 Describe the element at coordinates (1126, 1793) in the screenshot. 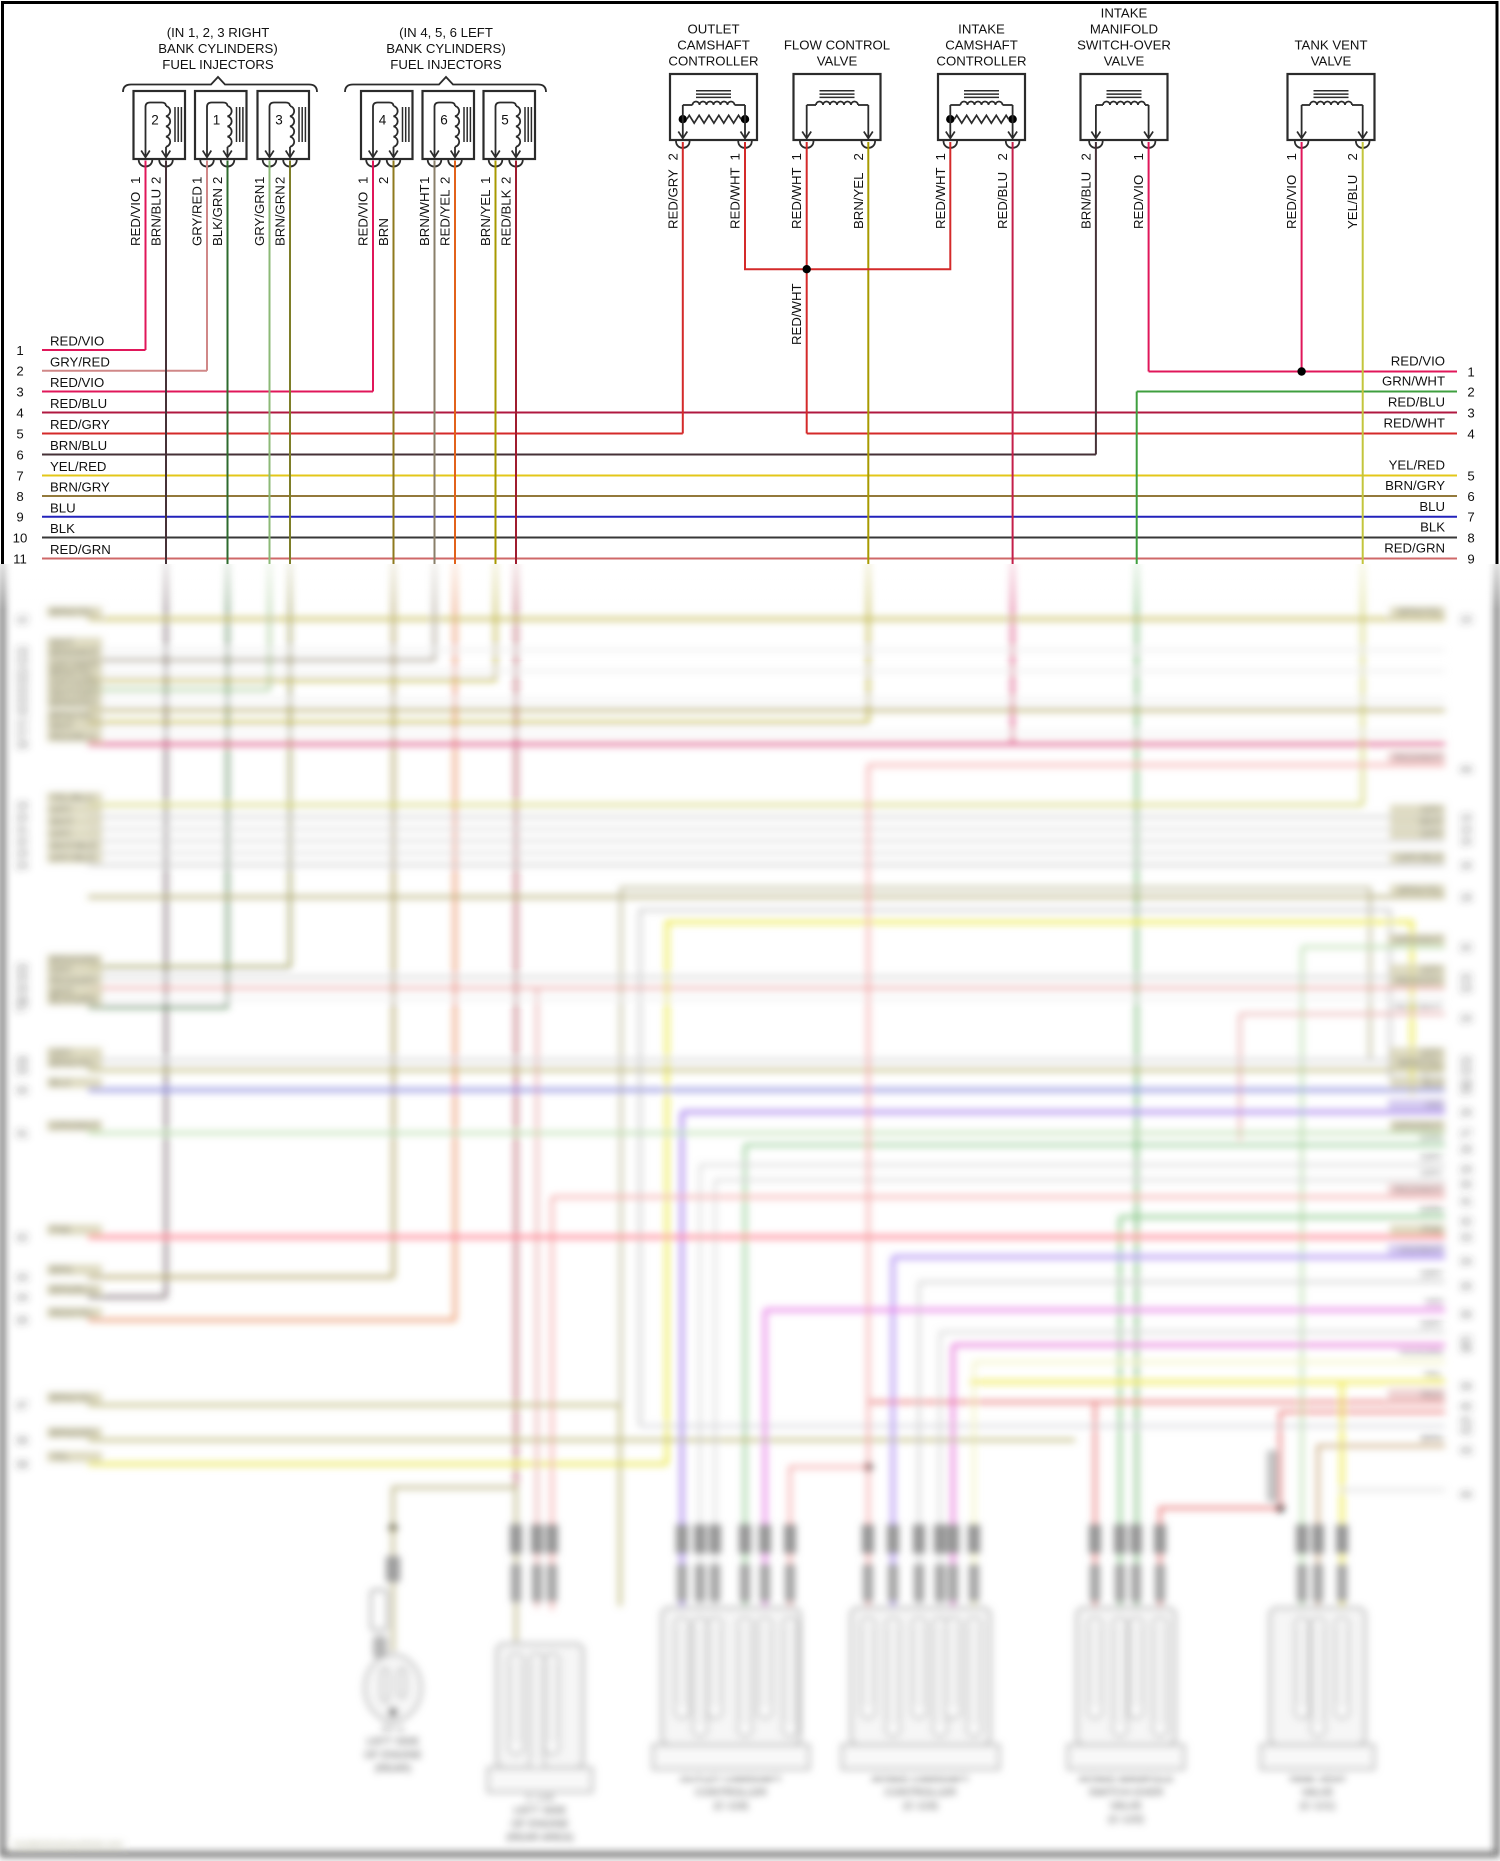

I see `svg-text: SWITCH-OVER` at that location.